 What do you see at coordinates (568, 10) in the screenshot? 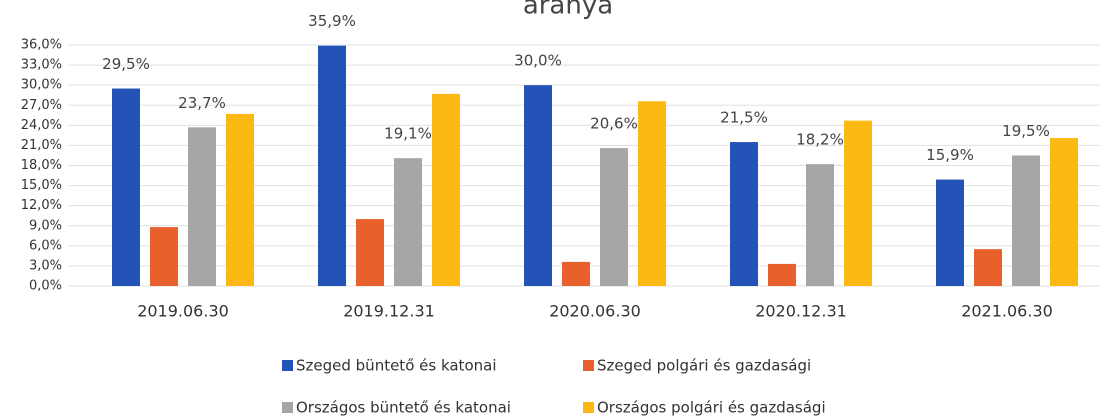
I see `chart-title: aránya` at bounding box center [568, 10].